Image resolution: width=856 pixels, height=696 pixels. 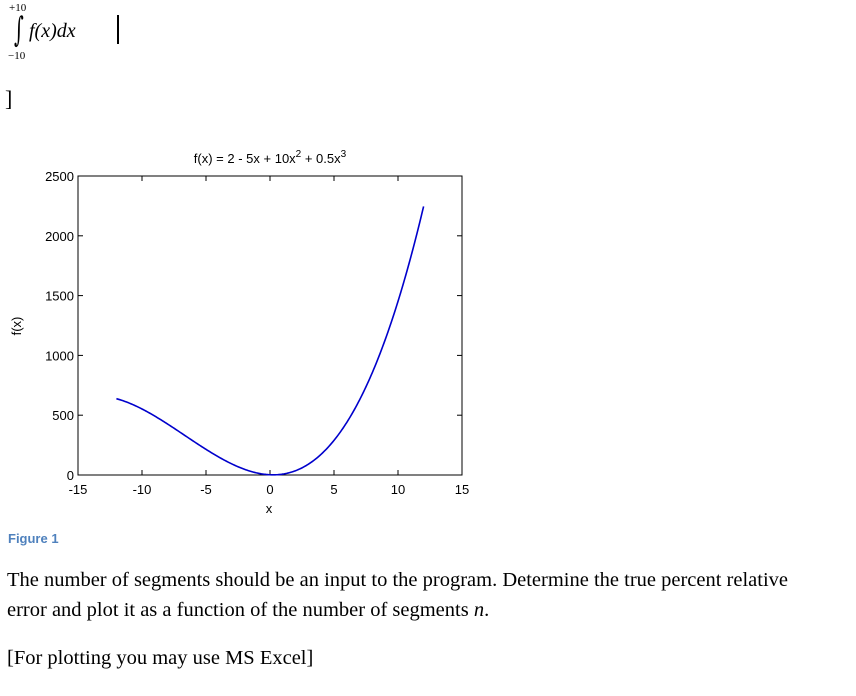 What do you see at coordinates (63, 415) in the screenshot?
I see `y-tick-label: 500` at bounding box center [63, 415].